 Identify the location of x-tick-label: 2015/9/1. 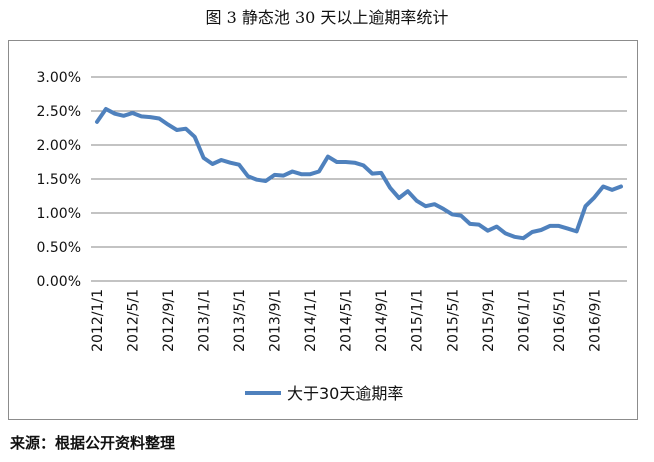
(489, 320).